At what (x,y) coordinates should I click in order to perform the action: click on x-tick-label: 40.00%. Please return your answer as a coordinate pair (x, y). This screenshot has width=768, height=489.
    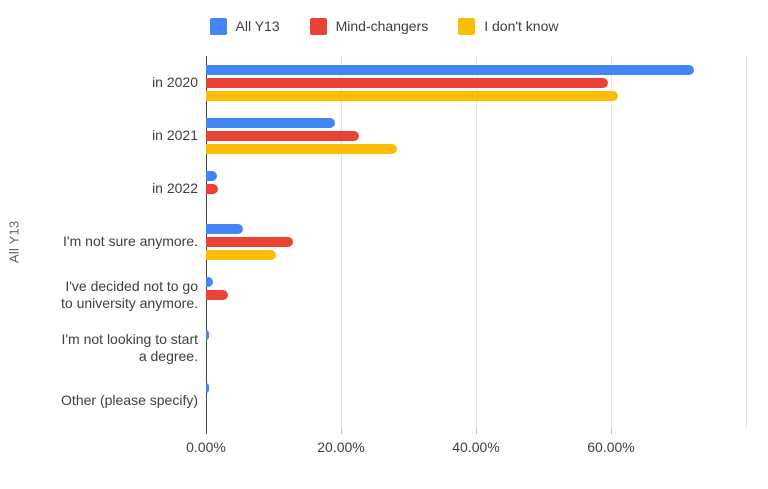
    Looking at the image, I should click on (476, 447).